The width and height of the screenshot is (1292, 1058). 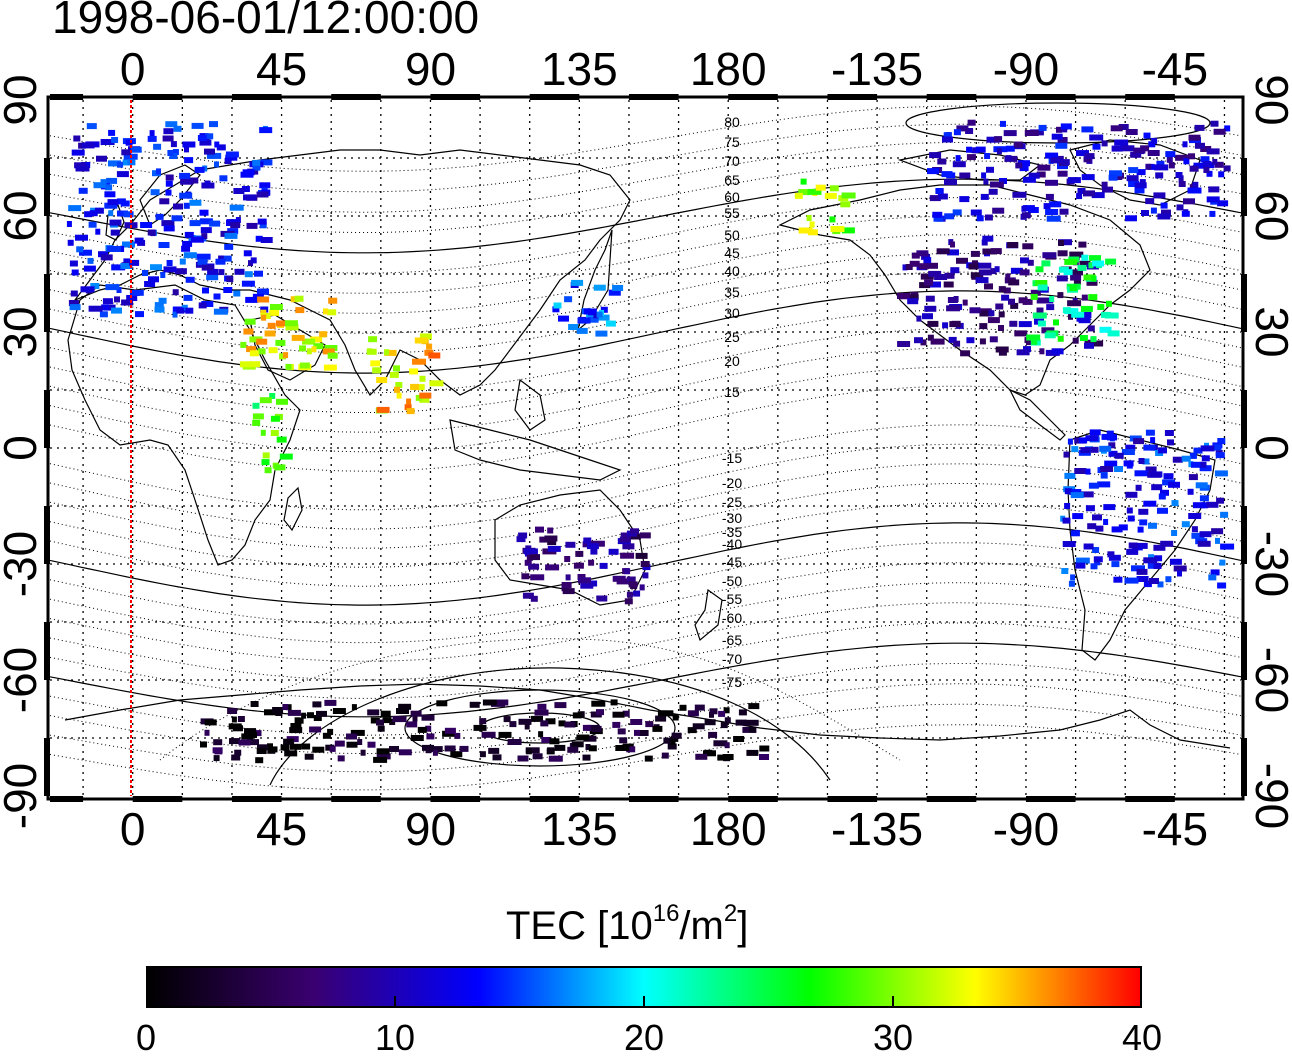 I want to click on contour-label: 25, so click(x=732, y=337).